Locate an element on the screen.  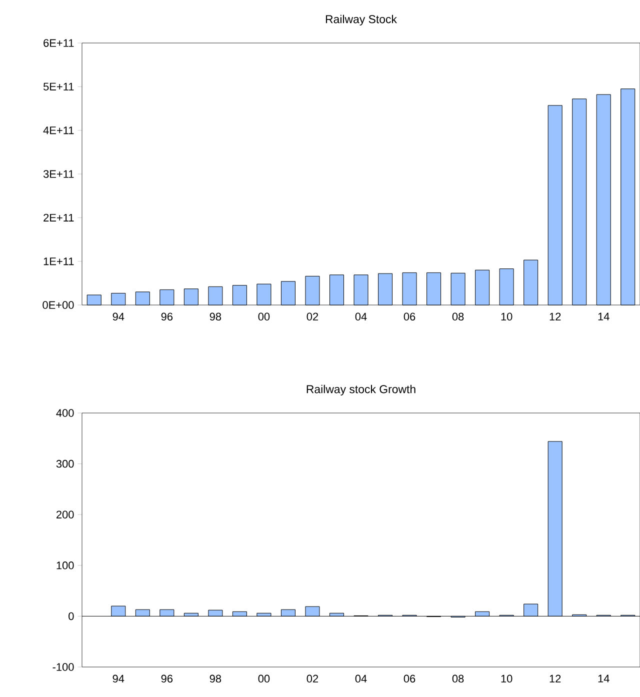
y-tick-label: 2E+11 is located at coordinates (59, 218).